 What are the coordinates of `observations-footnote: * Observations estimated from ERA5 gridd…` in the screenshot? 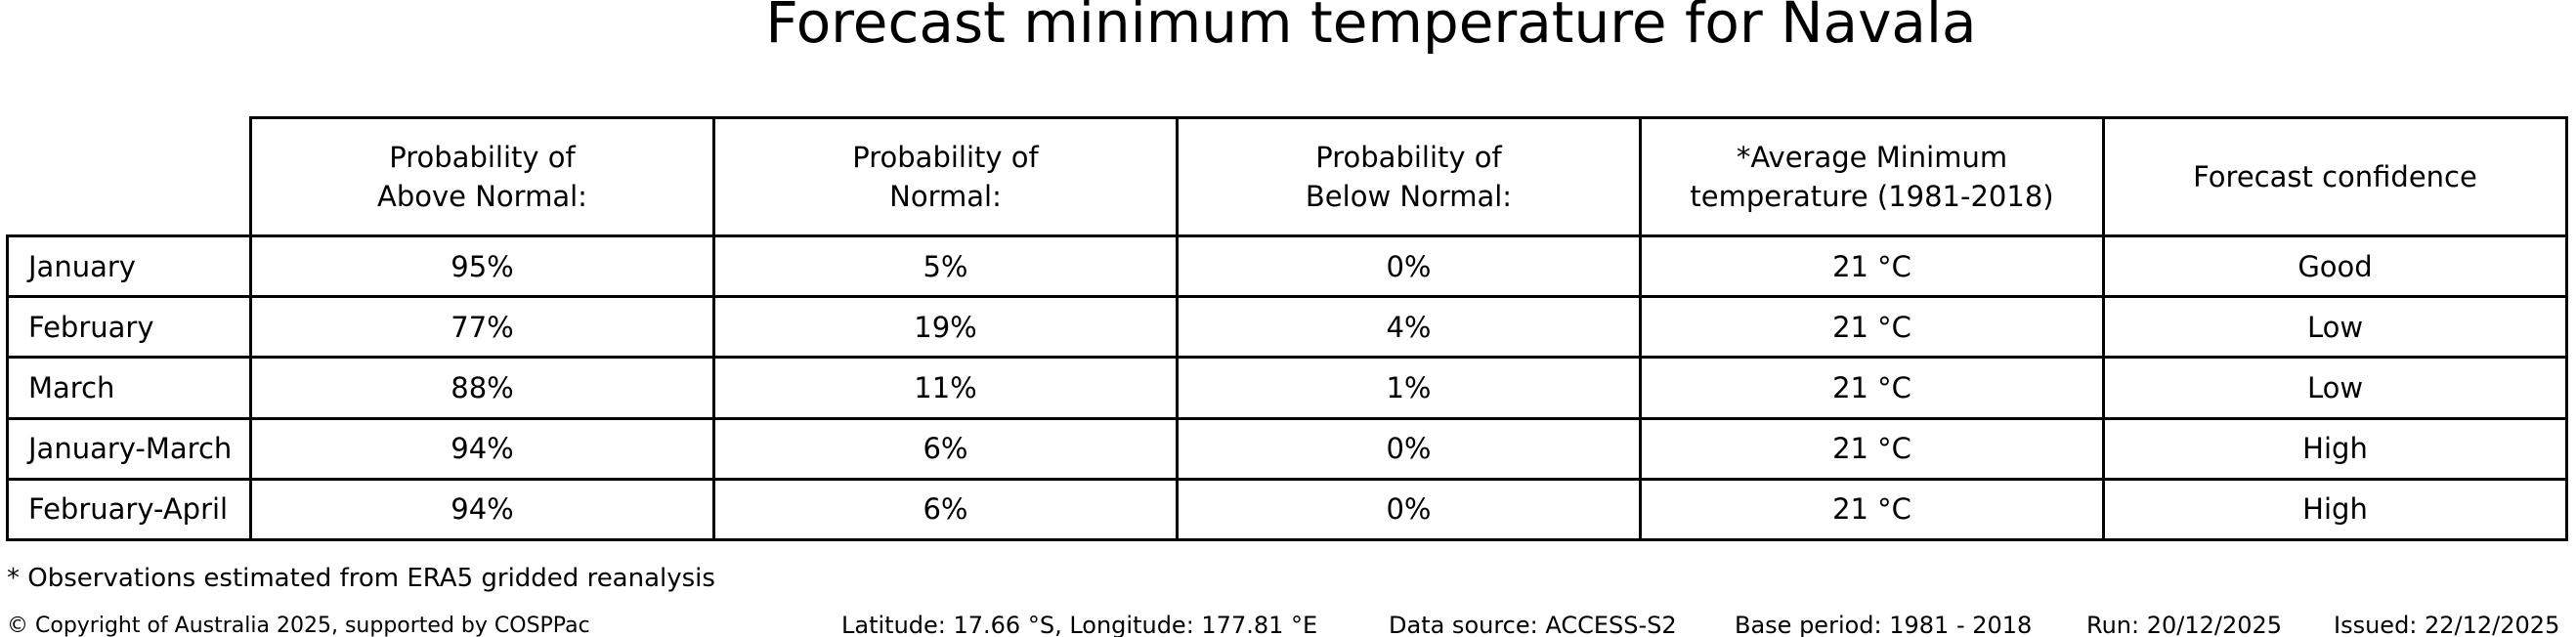 It's located at (361, 578).